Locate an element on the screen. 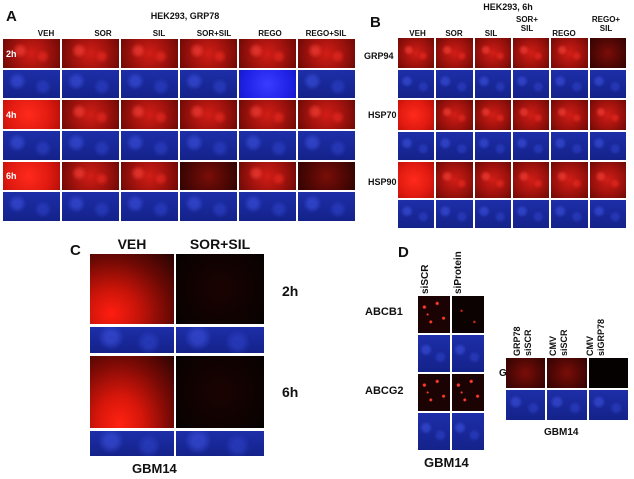  panel-b-title: HEK293, 6h is located at coordinates (508, 7).